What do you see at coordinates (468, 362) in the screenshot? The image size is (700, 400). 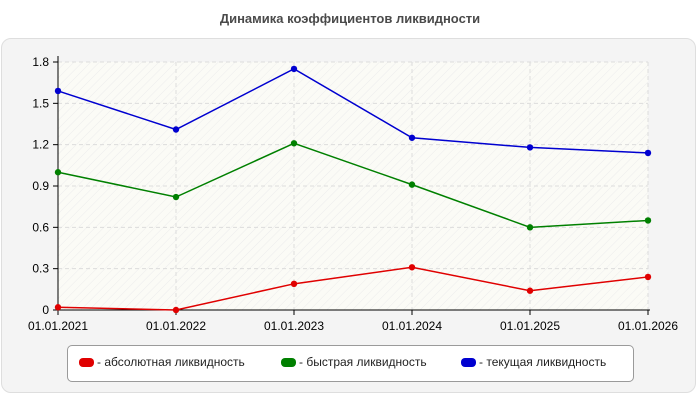 I see `legend-swatch-blue` at bounding box center [468, 362].